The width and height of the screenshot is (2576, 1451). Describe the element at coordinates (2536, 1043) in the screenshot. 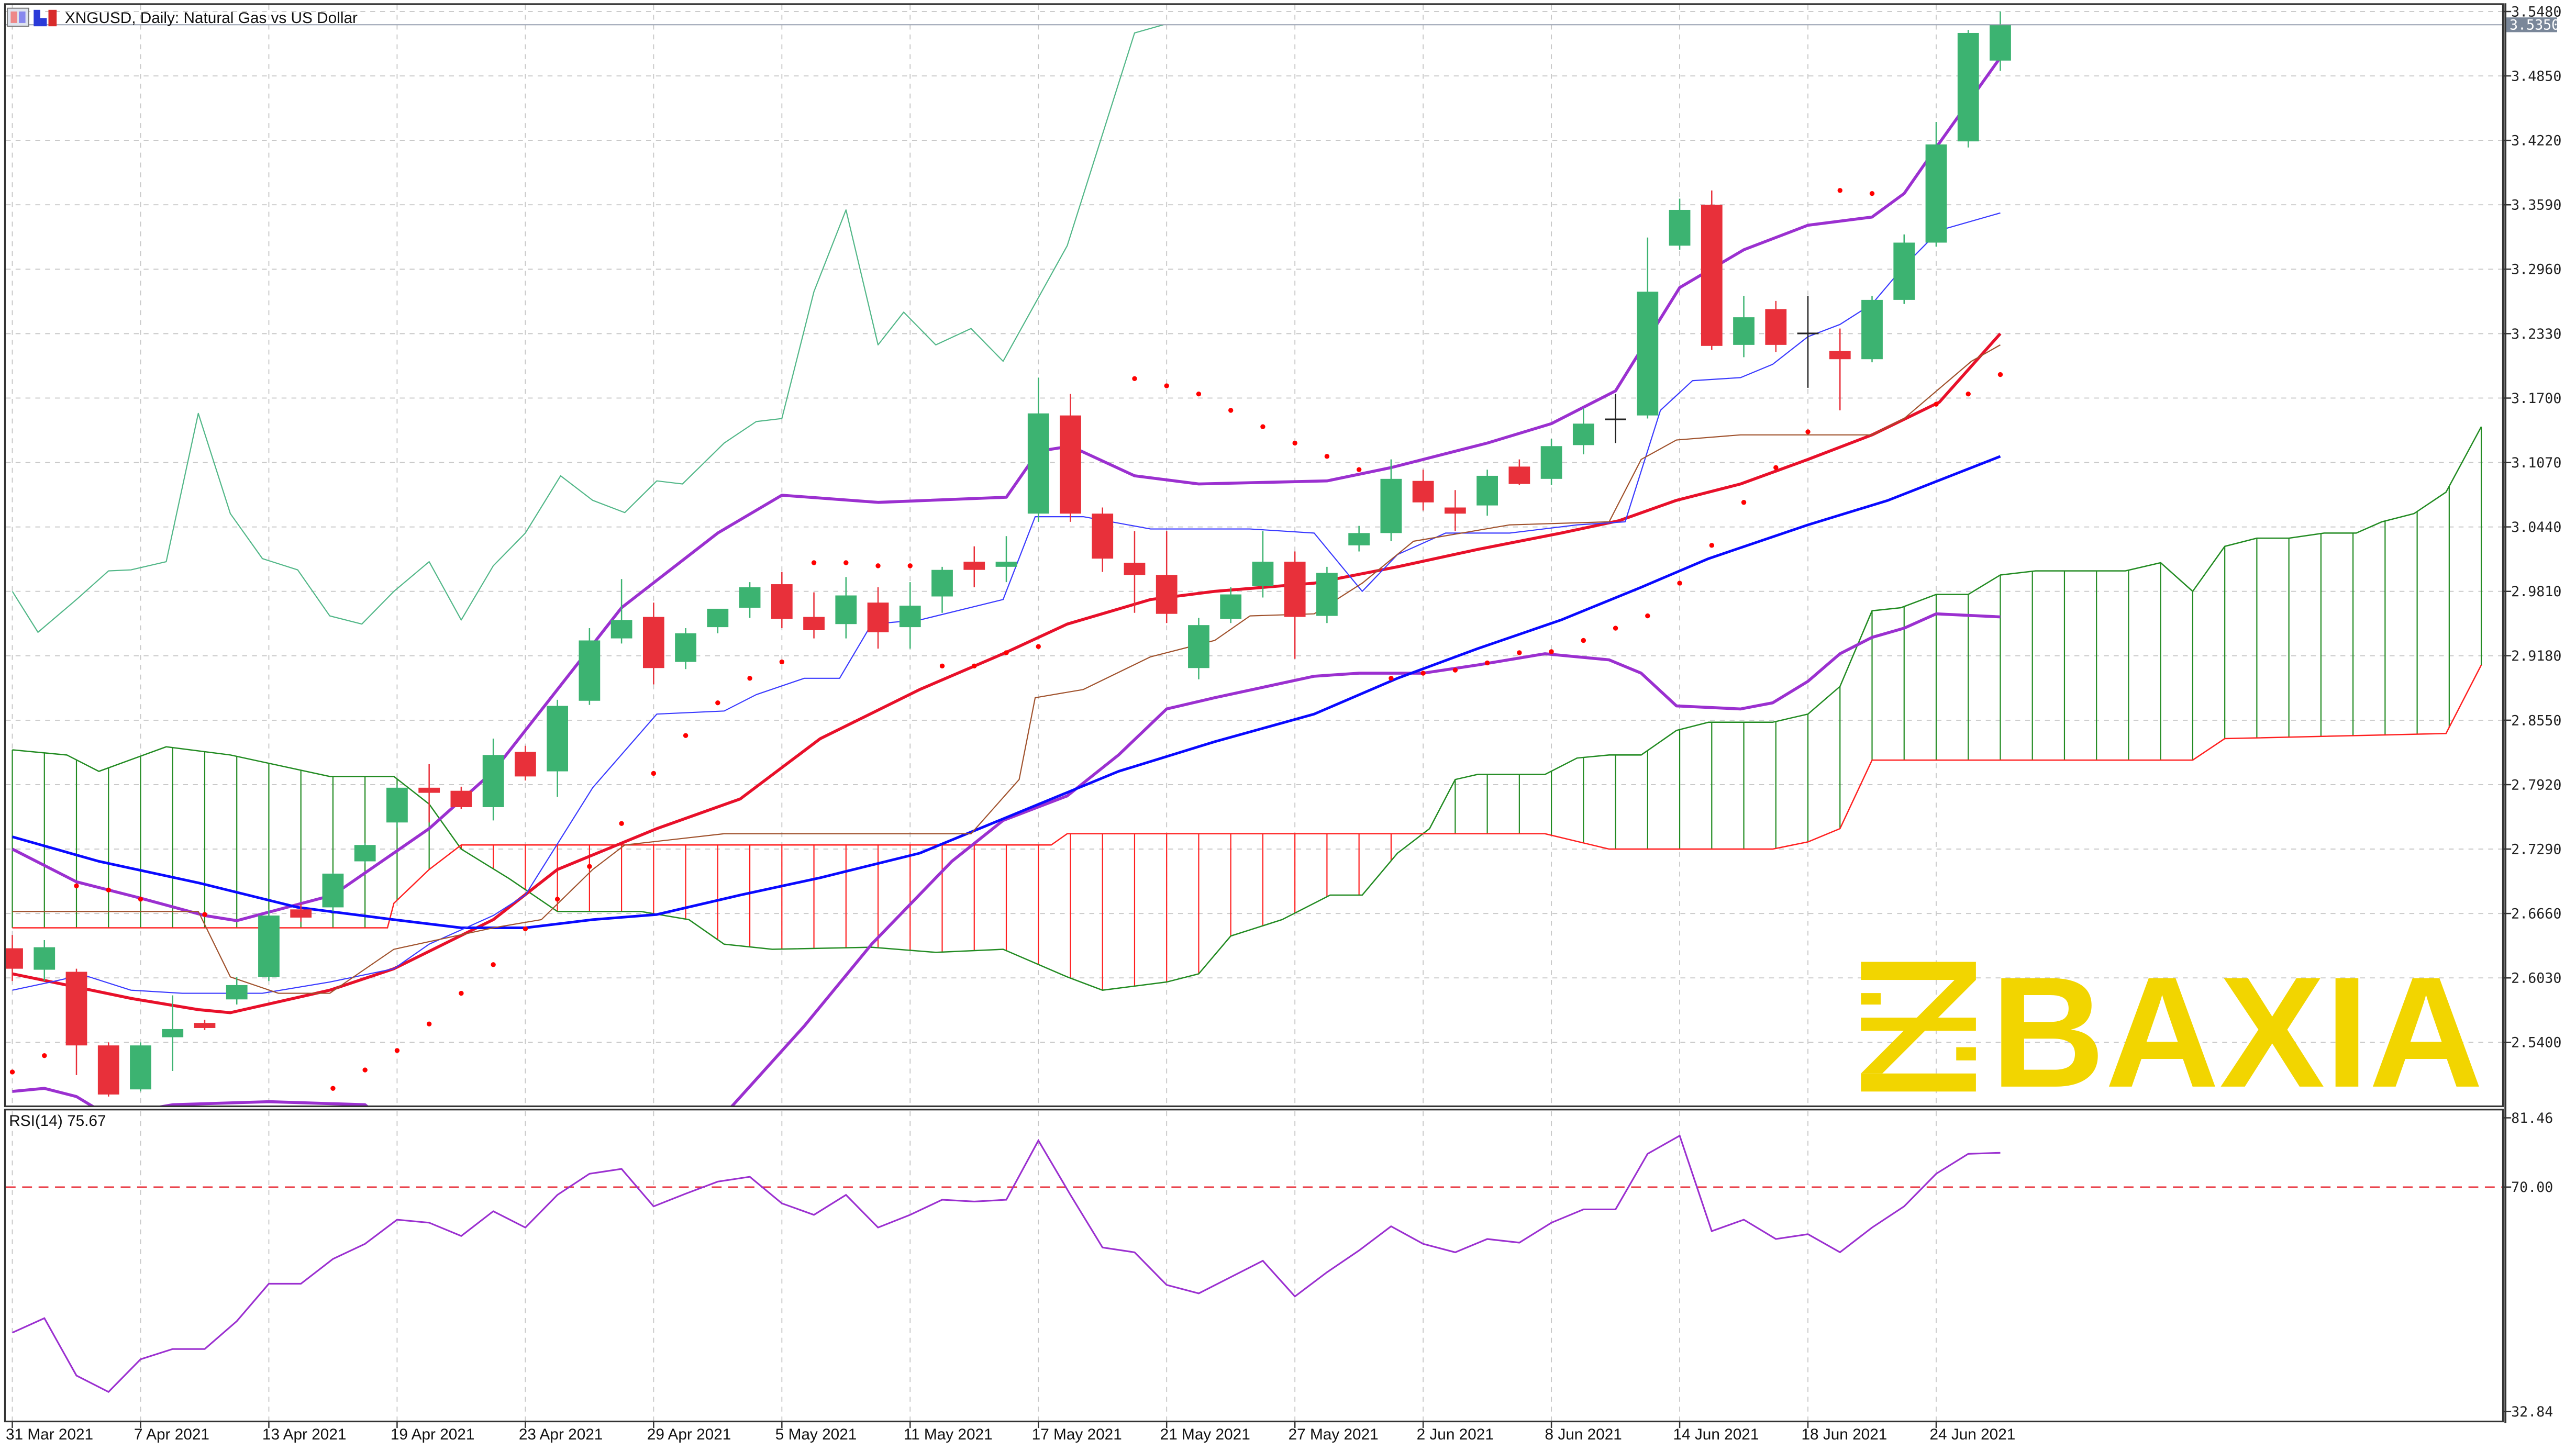

I see `price-tick-label: 2.5400` at that location.